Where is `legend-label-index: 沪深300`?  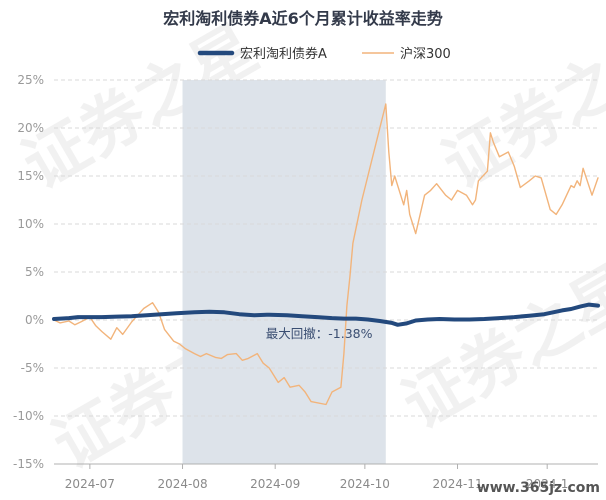
legend-label-index: 沪深300 is located at coordinates (425, 54).